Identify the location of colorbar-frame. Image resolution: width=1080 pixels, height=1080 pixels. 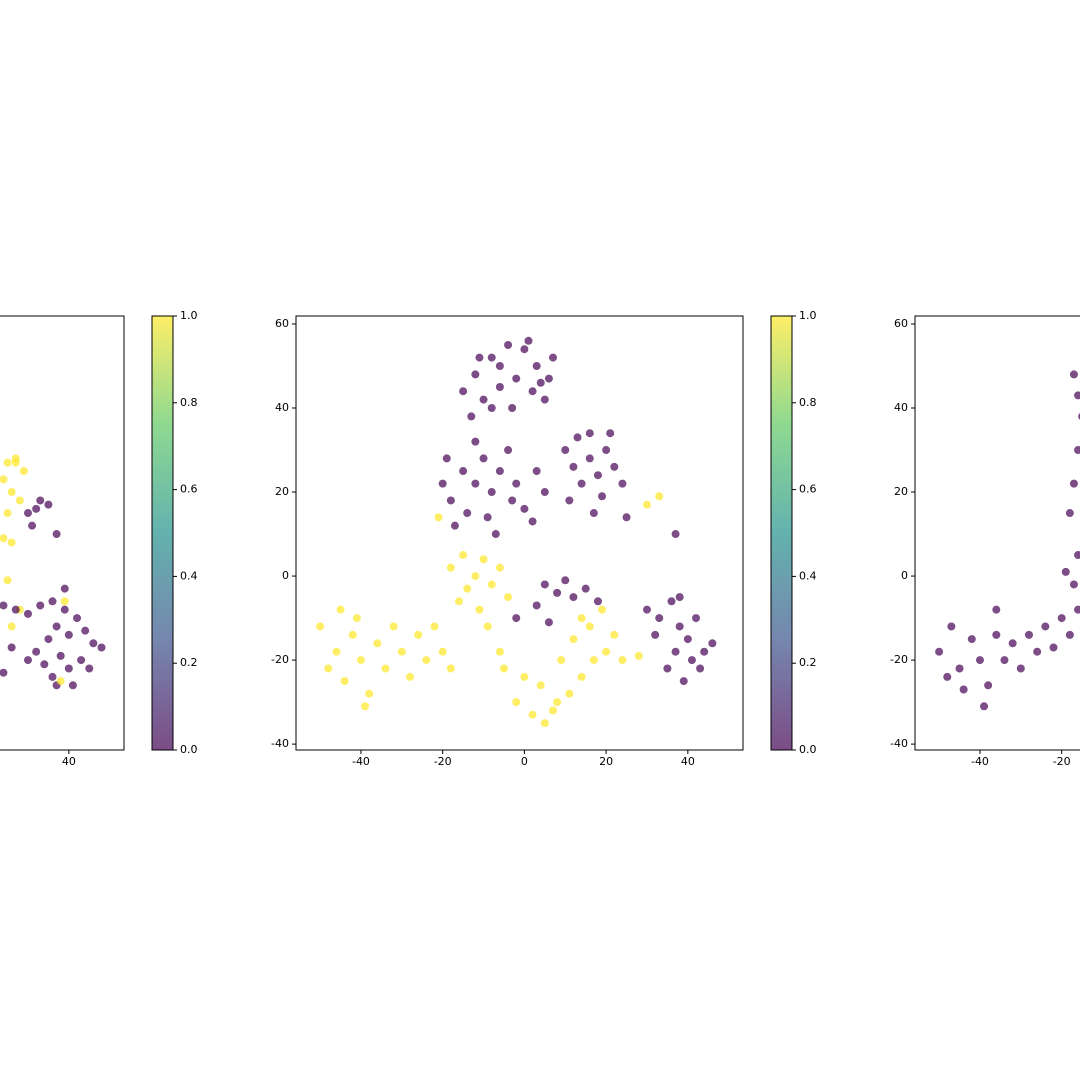
(781, 533).